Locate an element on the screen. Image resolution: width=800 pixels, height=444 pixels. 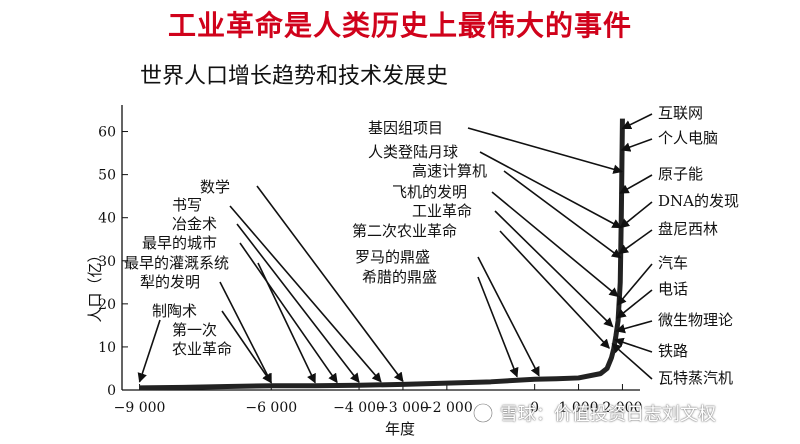
chart-title: 世界人口增长趋势和技术发展史 is located at coordinates (294, 76).